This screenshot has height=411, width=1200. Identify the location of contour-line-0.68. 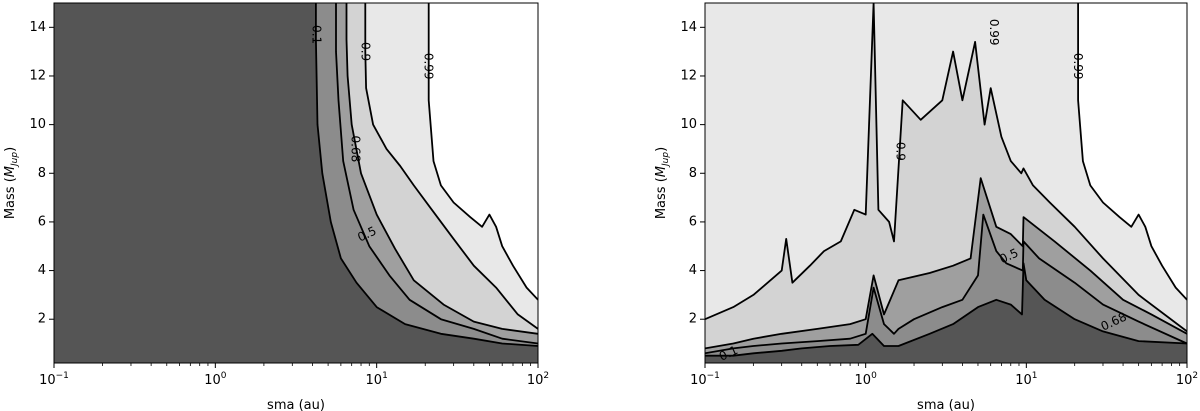
(441, 169).